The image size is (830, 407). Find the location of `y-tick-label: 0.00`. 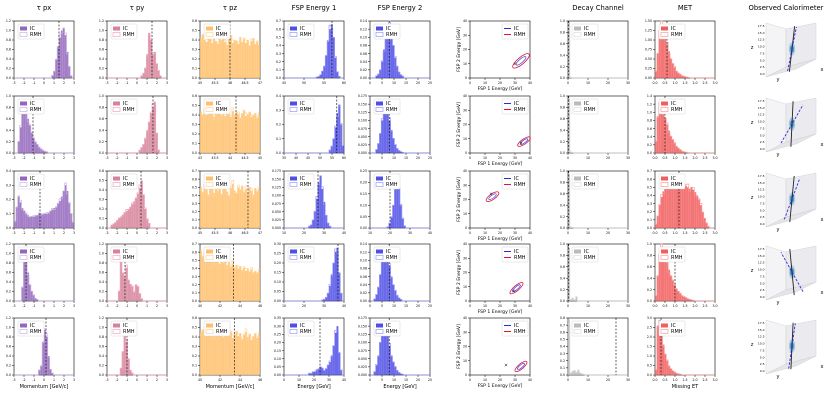

y-tick-label: 0.00 is located at coordinates (277, 375).